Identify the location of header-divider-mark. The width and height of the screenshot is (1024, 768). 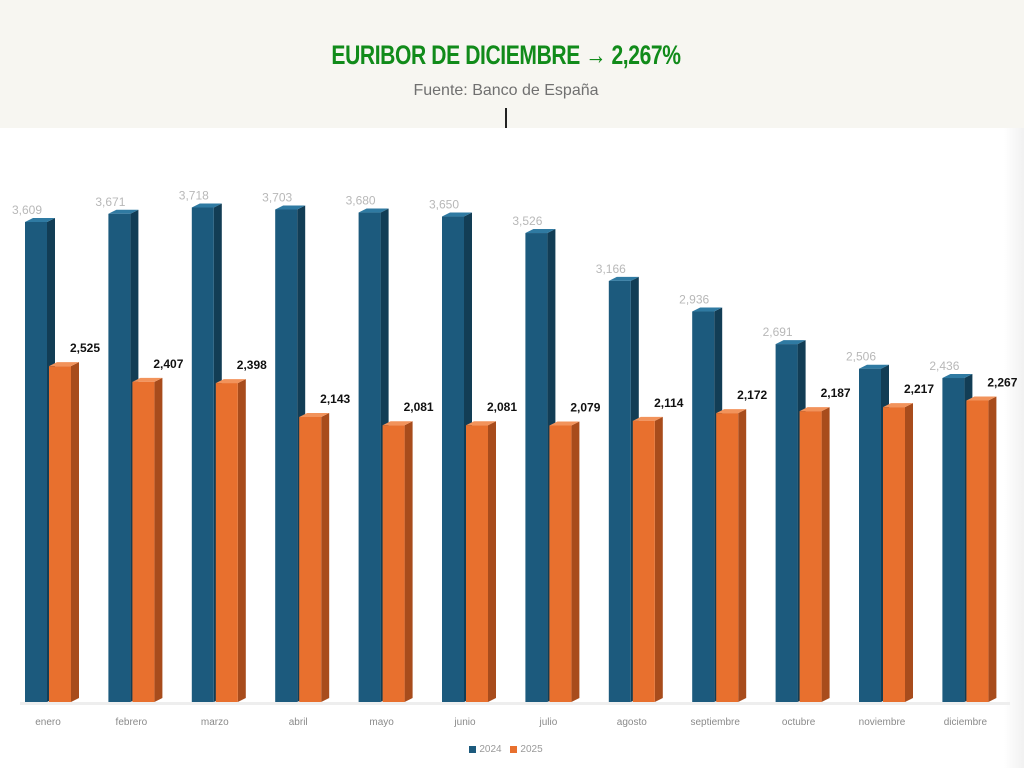
(506, 118).